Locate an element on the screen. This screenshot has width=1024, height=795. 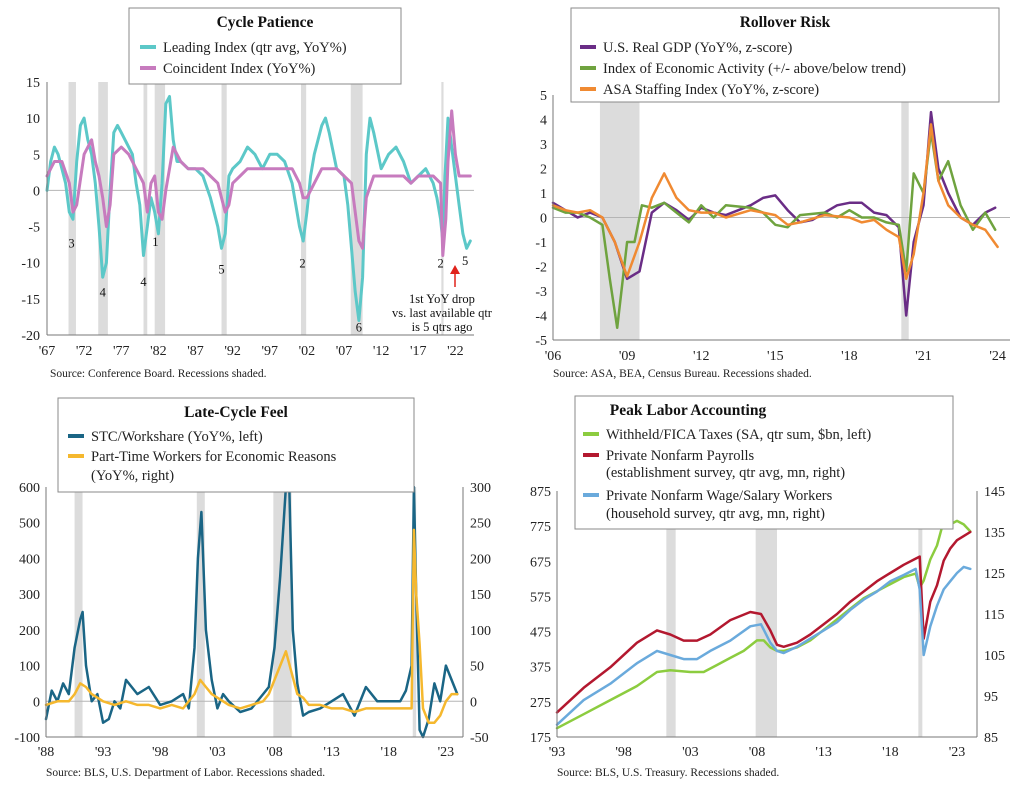
note-line-3: is 5 qtrs ago is located at coordinates (442, 327).